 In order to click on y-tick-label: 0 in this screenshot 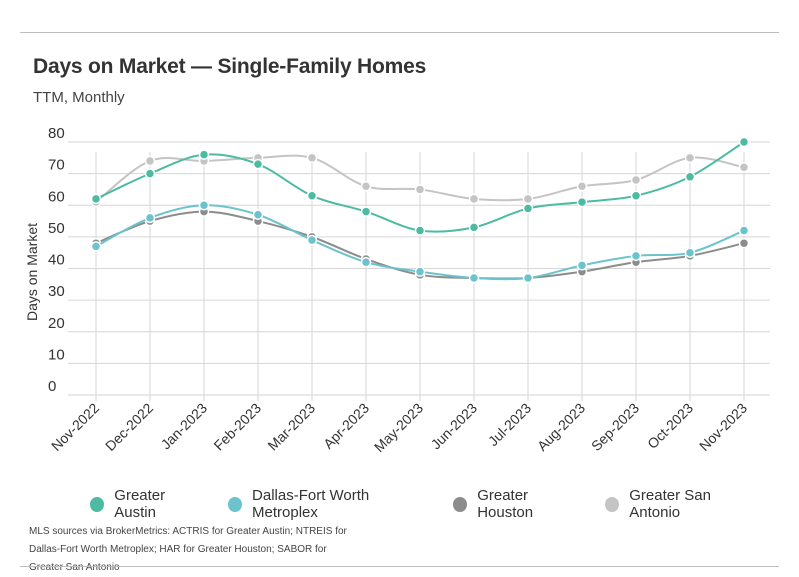, I will do `click(52, 386)`.